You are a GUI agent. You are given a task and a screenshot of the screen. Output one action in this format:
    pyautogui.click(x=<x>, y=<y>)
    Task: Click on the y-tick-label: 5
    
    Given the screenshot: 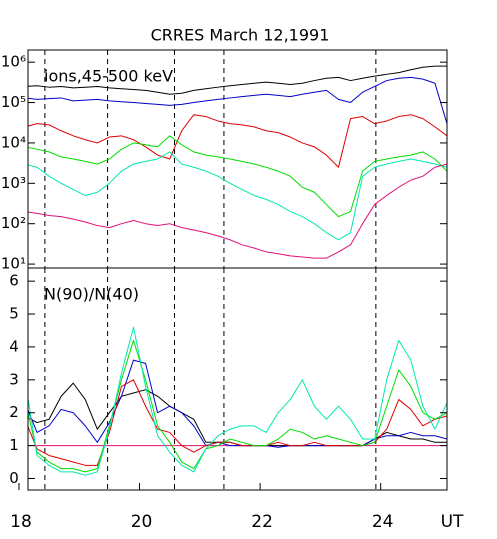 What is the action you would take?
    pyautogui.click(x=14, y=314)
    